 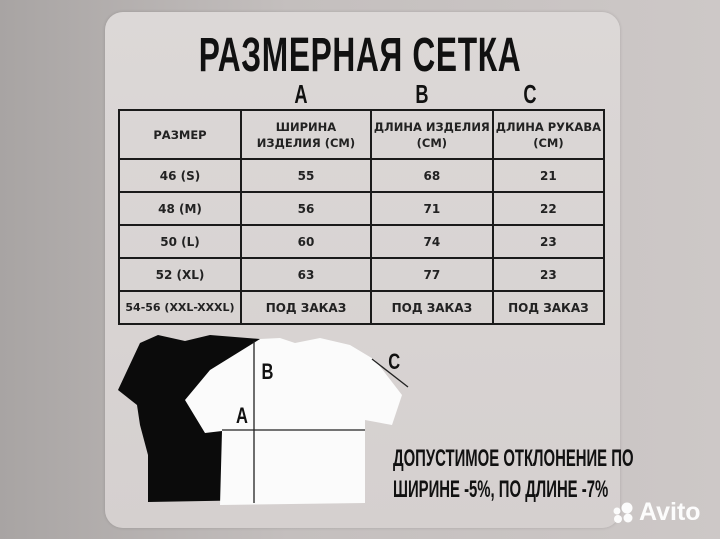 What do you see at coordinates (306, 307) in the screenshot?
I see `cell-width: ПОД ЗАКАЗ` at bounding box center [306, 307].